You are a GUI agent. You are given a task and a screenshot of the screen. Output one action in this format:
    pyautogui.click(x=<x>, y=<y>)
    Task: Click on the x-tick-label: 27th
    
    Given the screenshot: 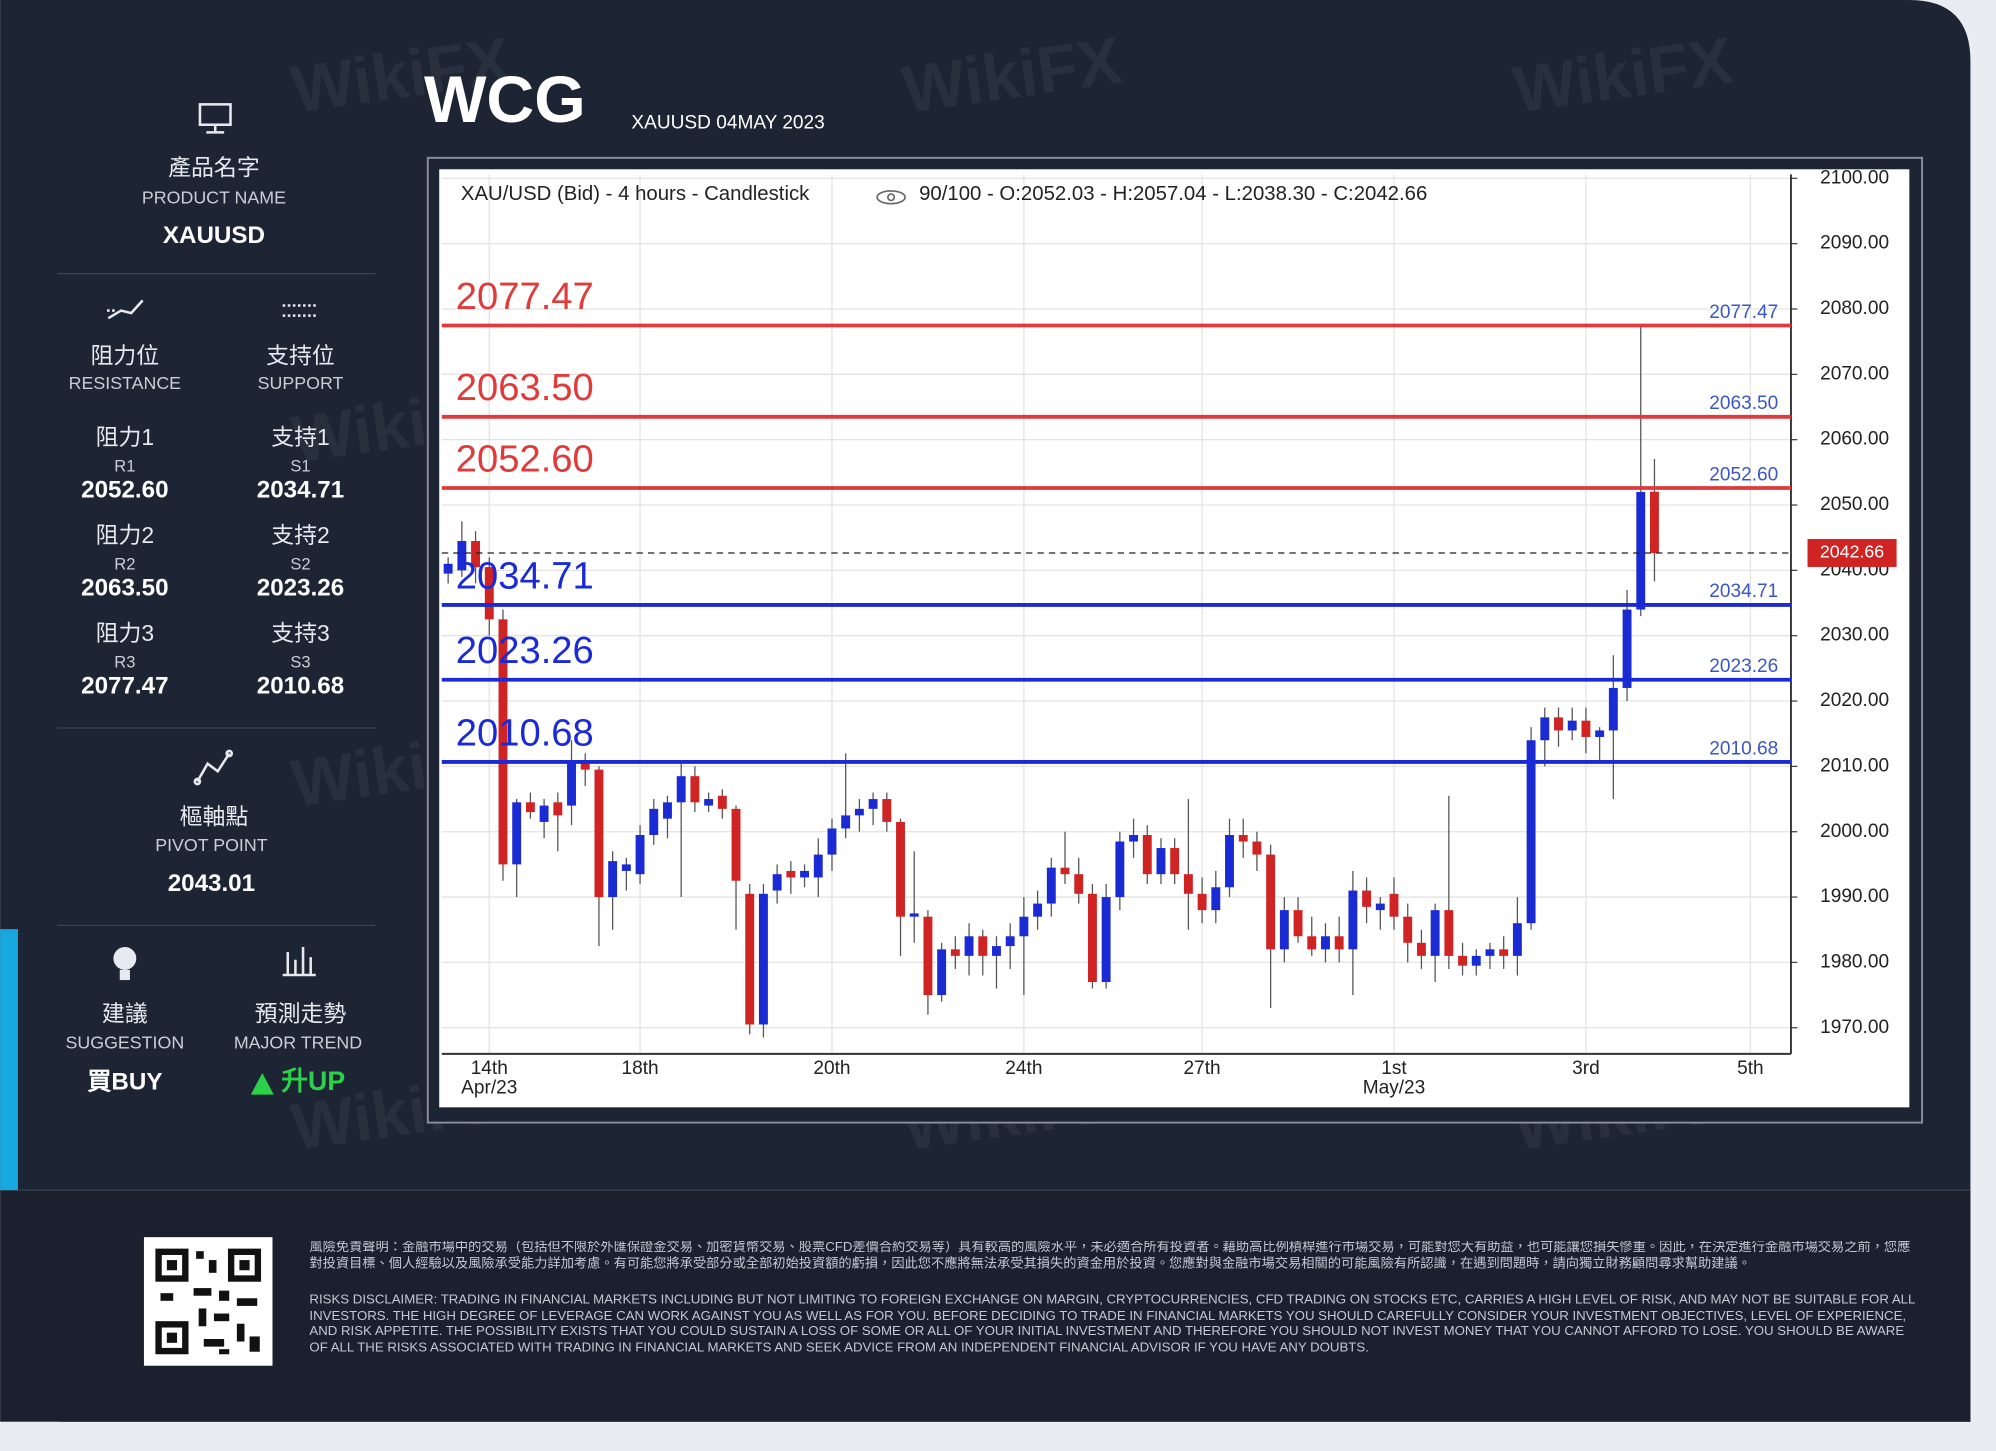 What is the action you would take?
    pyautogui.click(x=1202, y=1068)
    